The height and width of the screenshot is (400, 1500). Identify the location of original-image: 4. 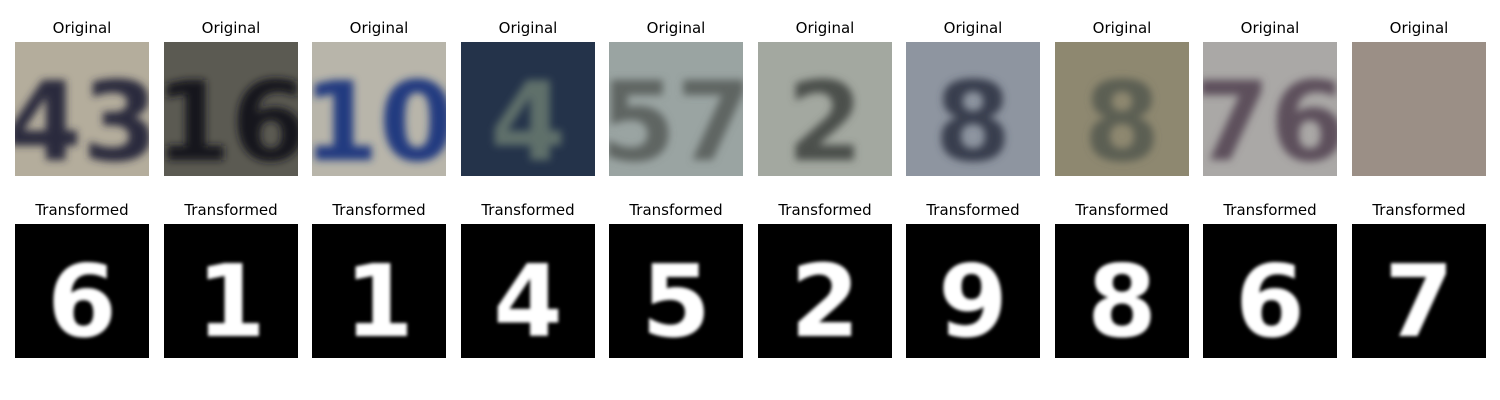
(528, 109).